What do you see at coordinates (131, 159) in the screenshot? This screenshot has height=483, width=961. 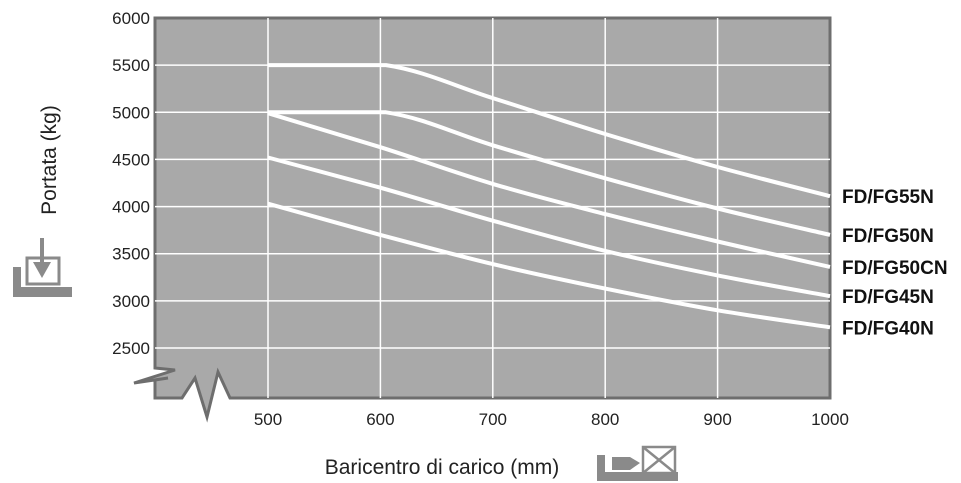 I see `y-tick-label: 4500` at bounding box center [131, 159].